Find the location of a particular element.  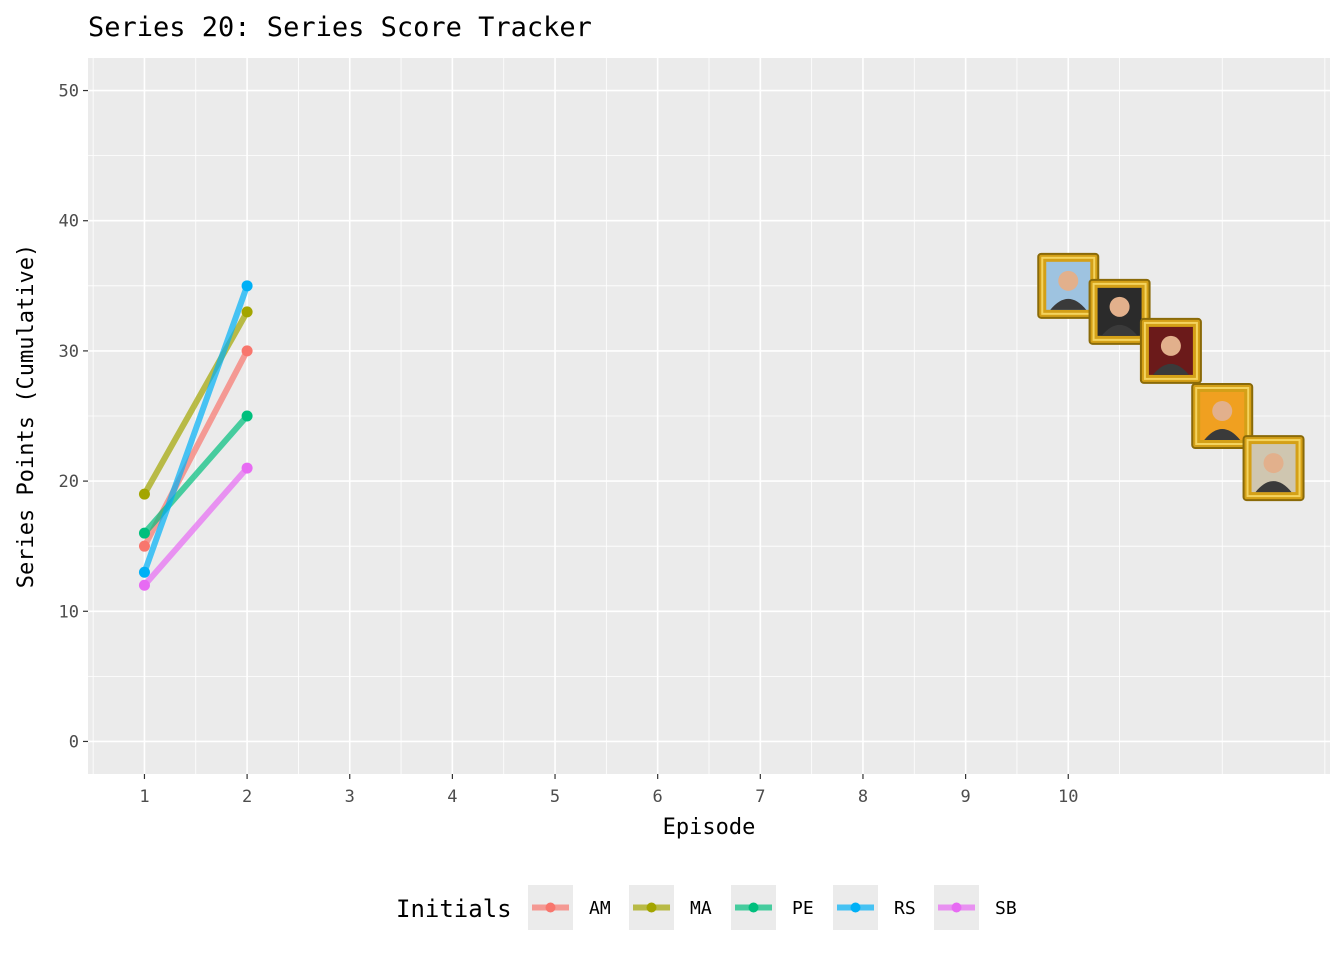

legend-label: PE is located at coordinates (803, 908).